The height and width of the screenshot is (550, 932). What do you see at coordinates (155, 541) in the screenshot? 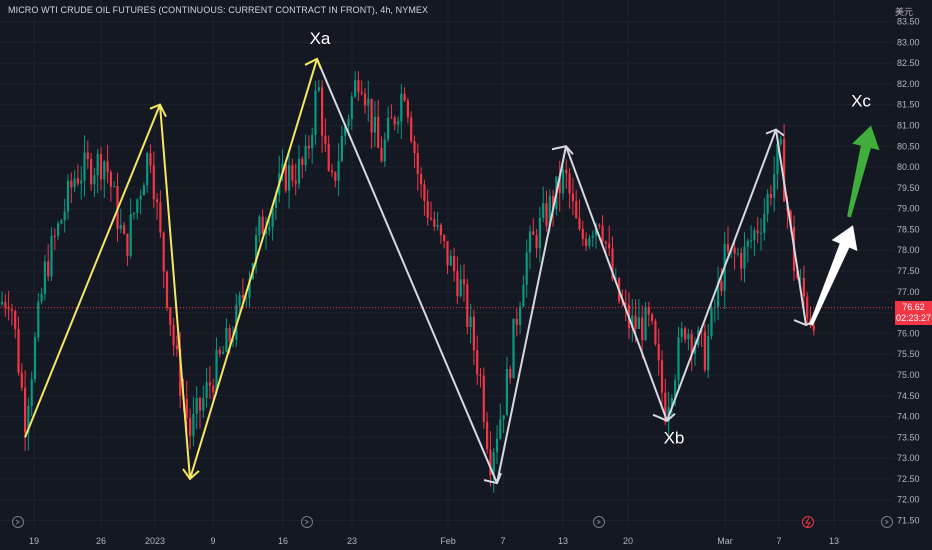
I see `x-tick-label: 2023` at bounding box center [155, 541].